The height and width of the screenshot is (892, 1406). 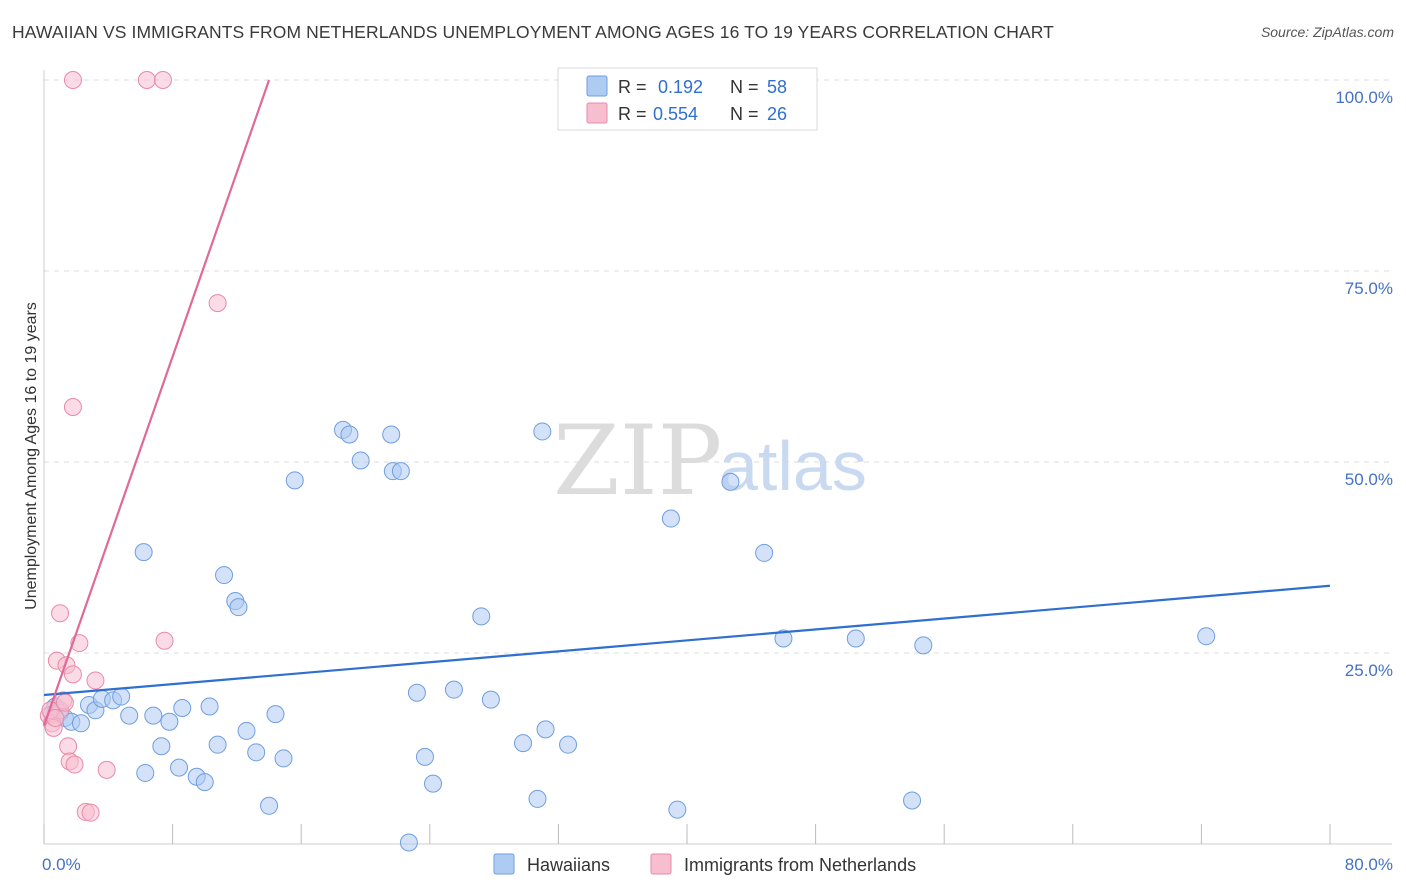 I want to click on netherlands-trend-line, so click(x=156, y=402).